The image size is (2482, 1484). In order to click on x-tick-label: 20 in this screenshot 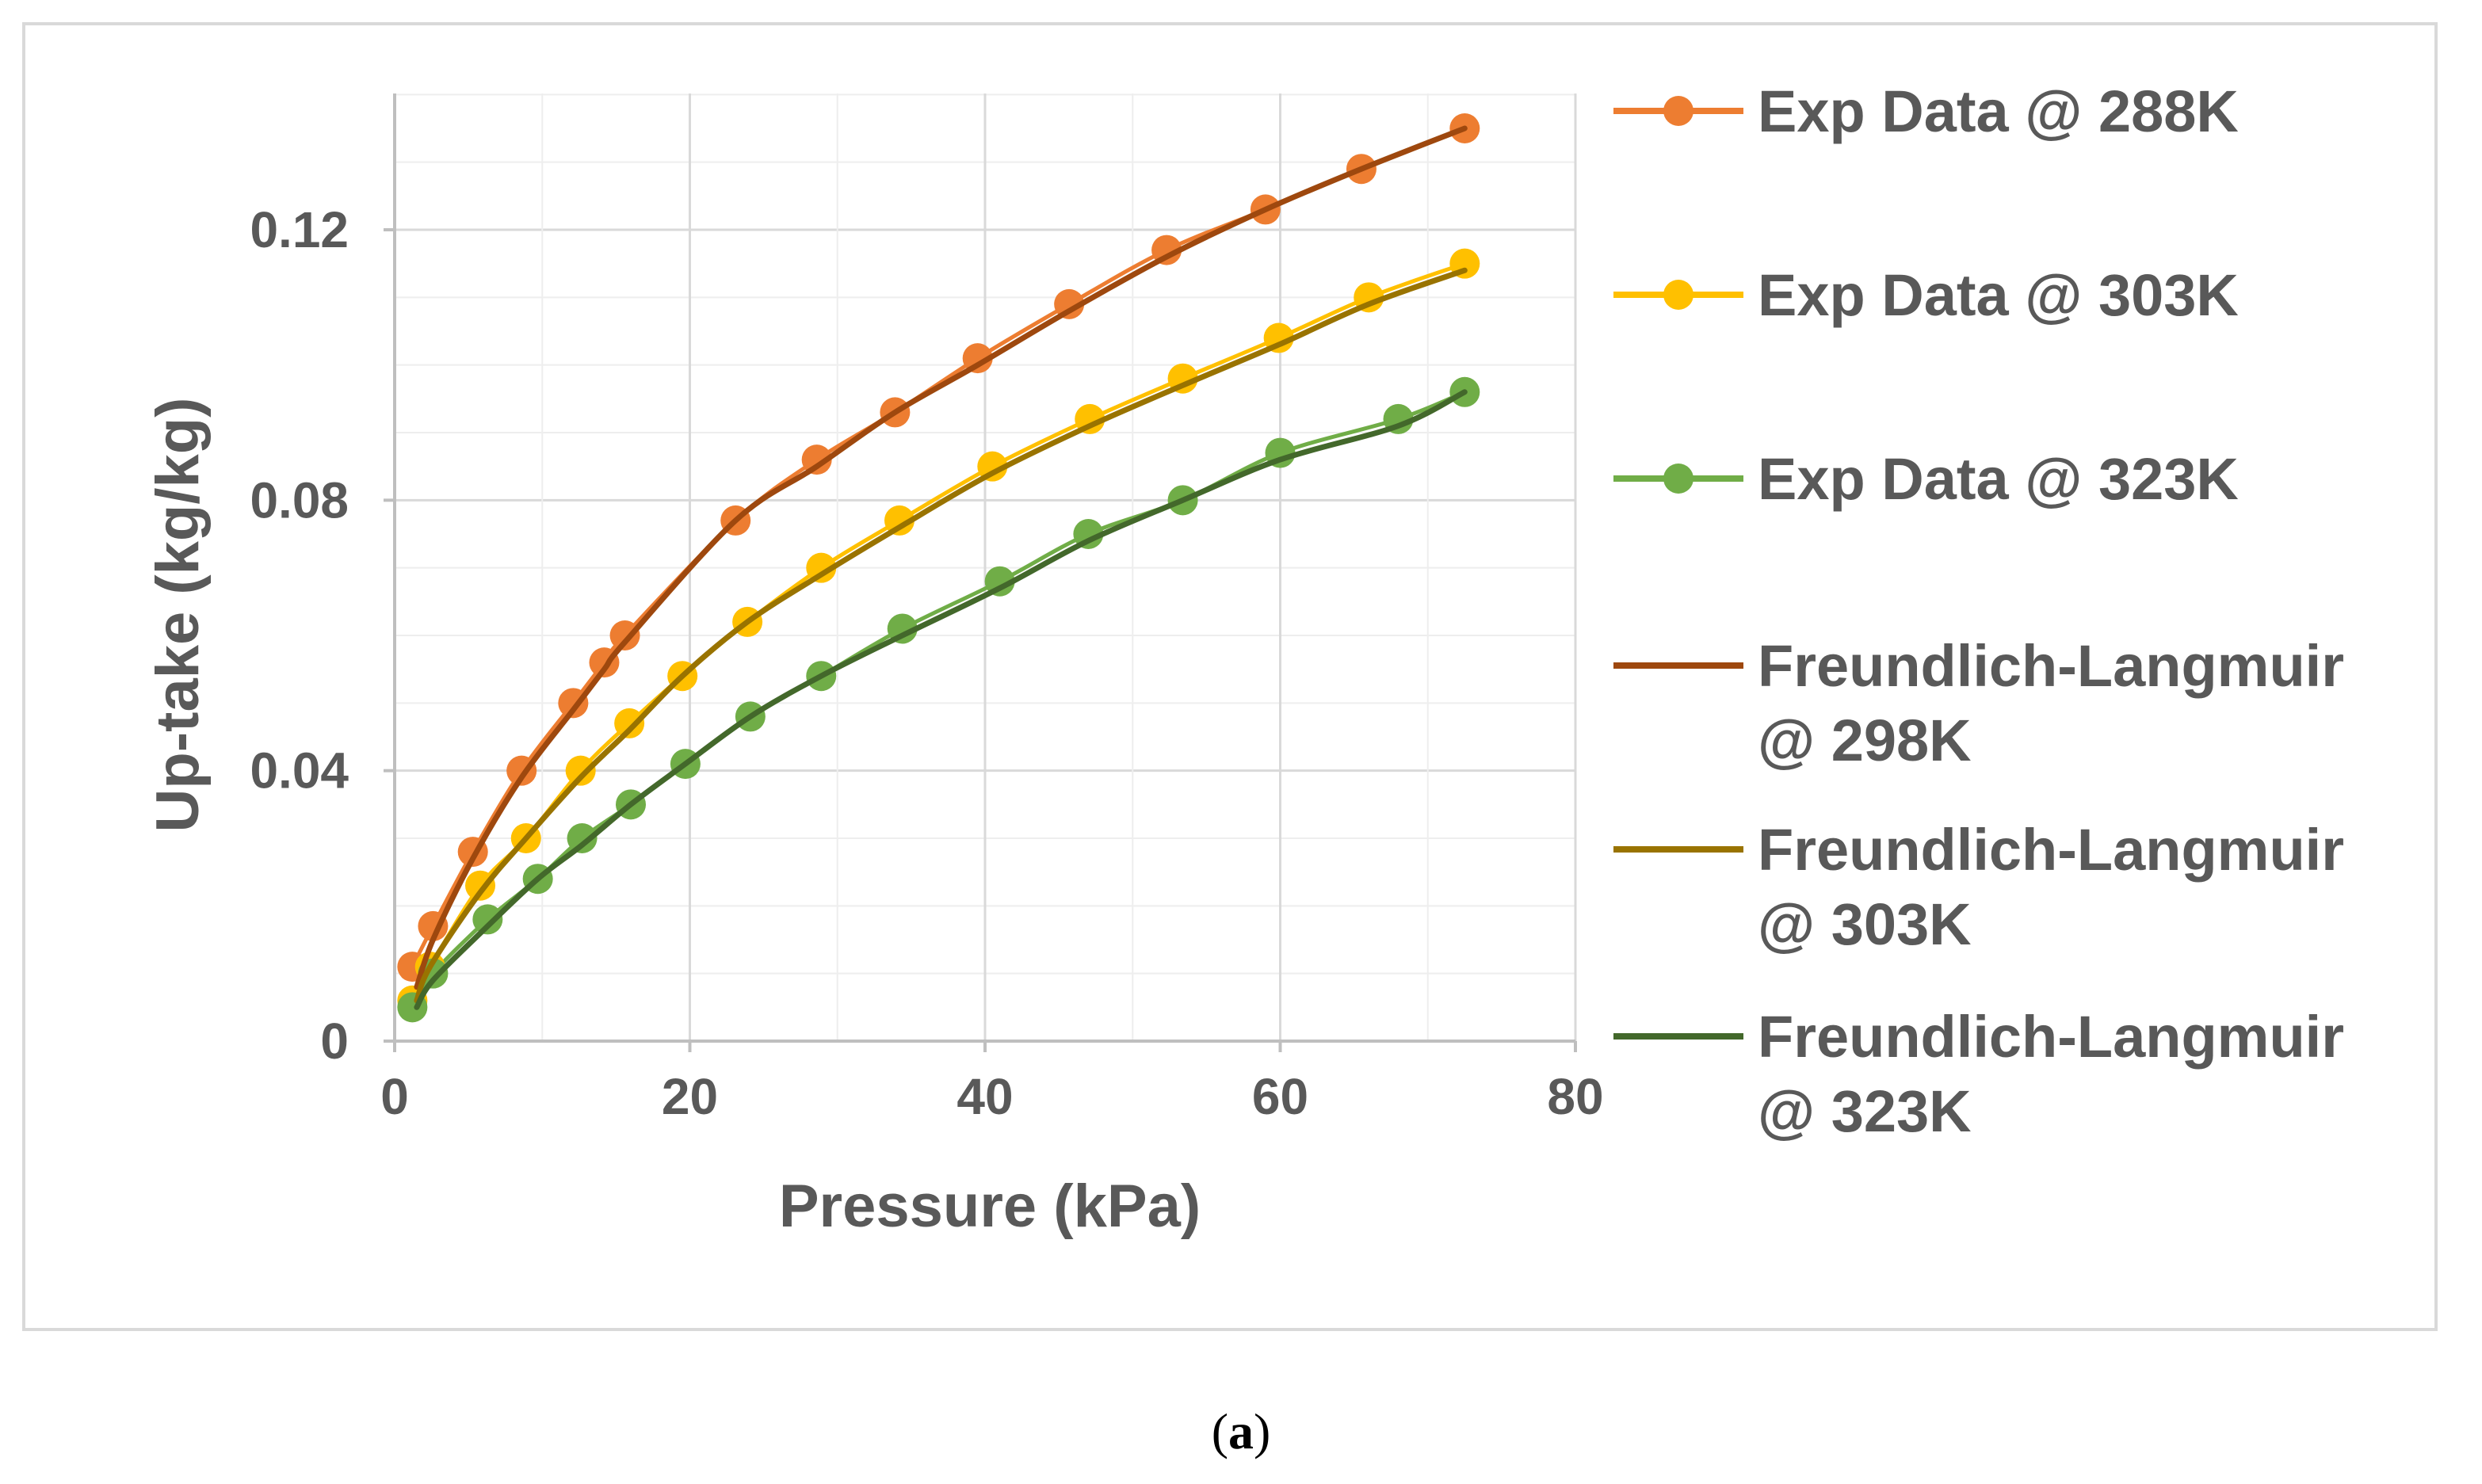, I will do `click(690, 1096)`.